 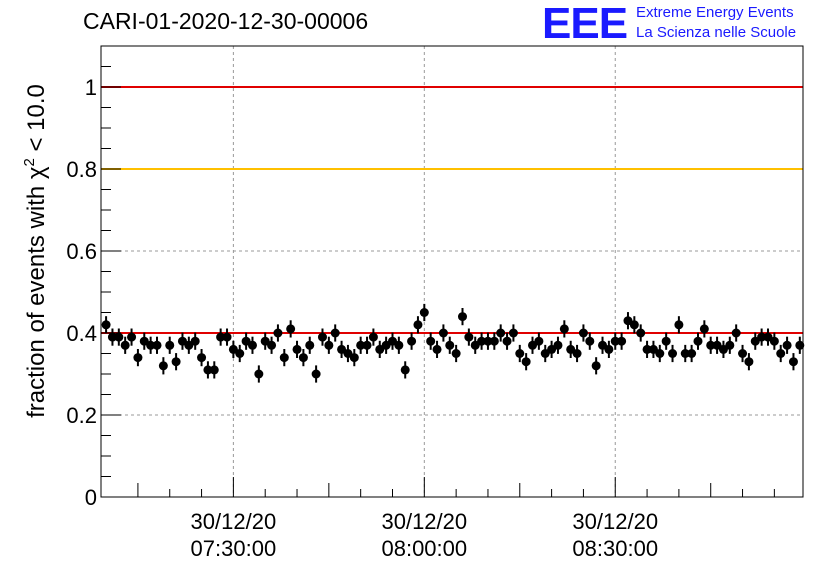 What do you see at coordinates (715, 12) in the screenshot?
I see `logo-line-1: Extreme Energy Events` at bounding box center [715, 12].